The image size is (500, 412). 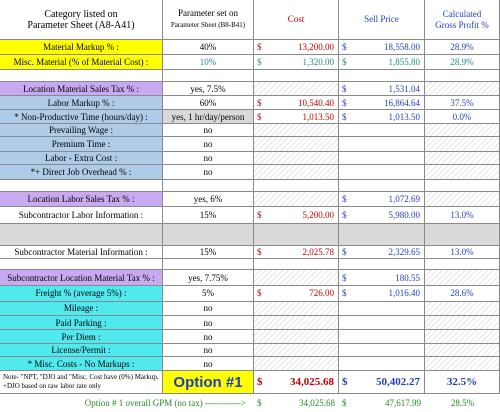 I want to click on row-parameter: 15%, so click(x=208, y=251).